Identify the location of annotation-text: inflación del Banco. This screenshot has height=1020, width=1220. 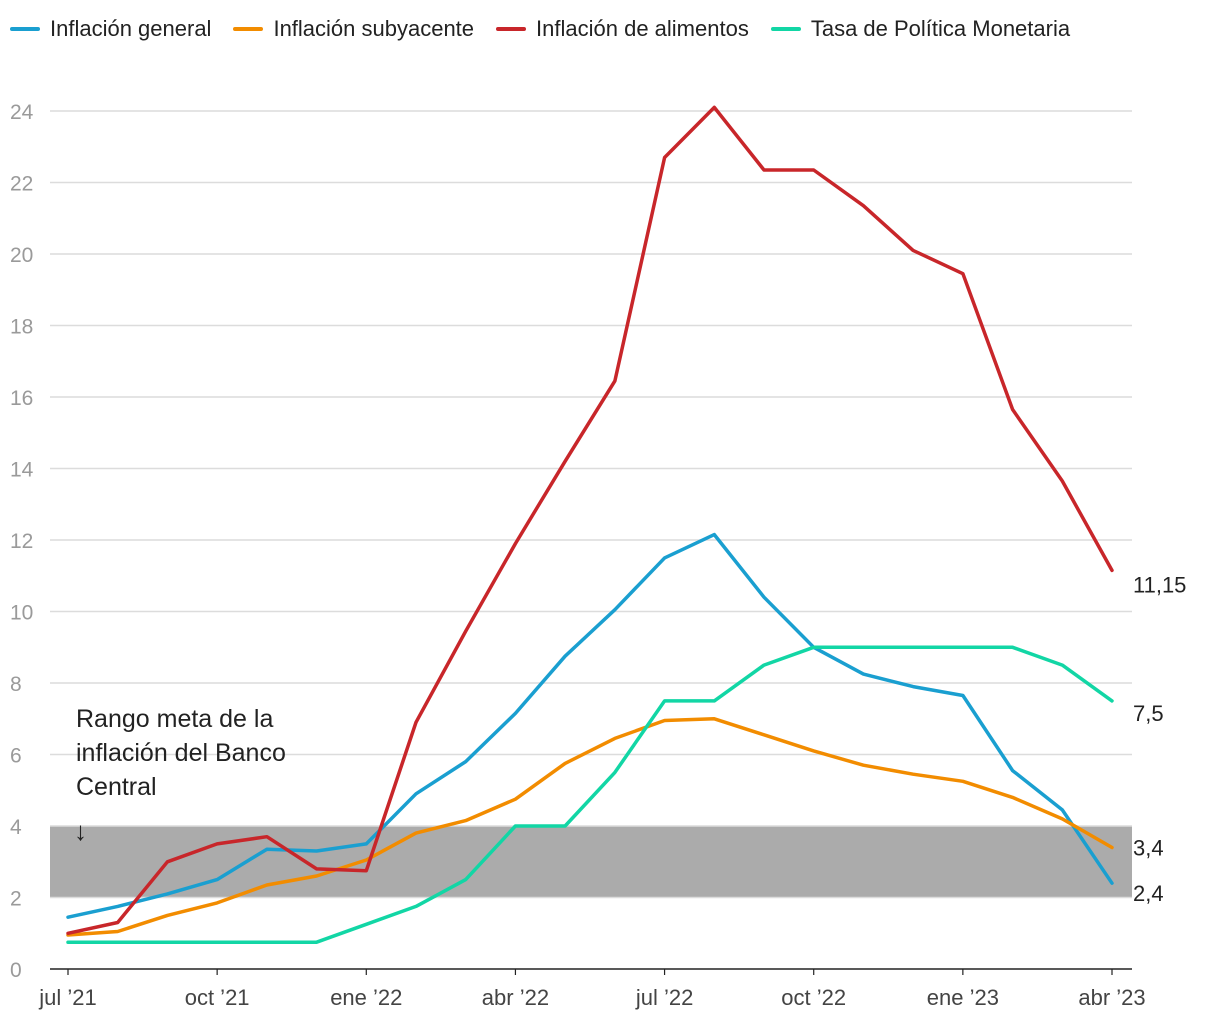
(181, 753).